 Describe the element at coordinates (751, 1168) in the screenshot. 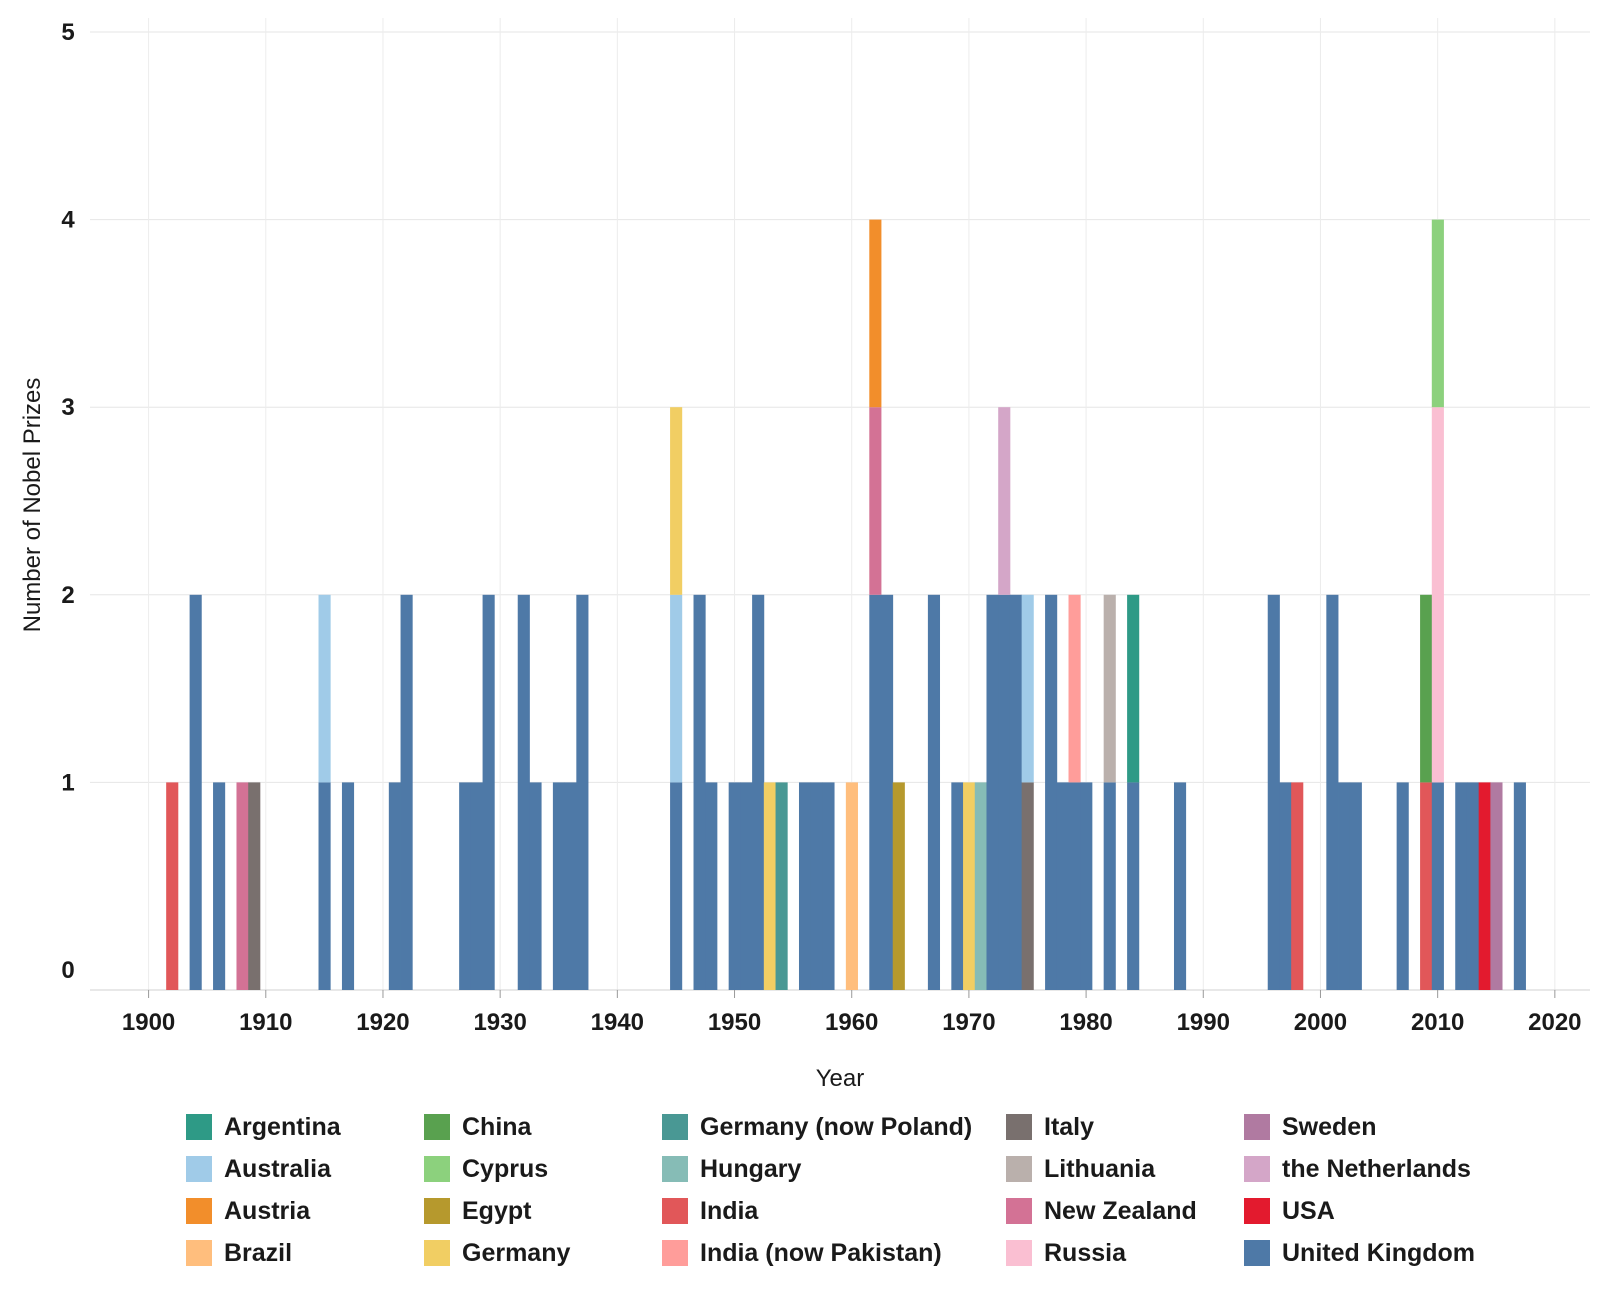

I see `legend-label: Hungary` at that location.